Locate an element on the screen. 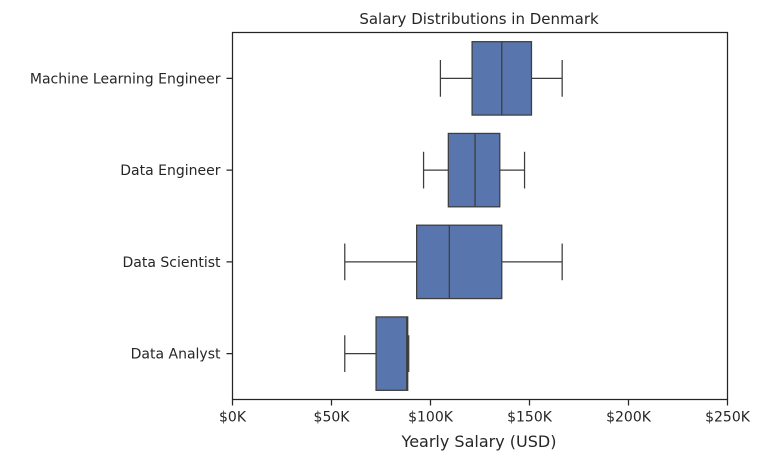 The image size is (762, 463). y-tick-label: Machine Learning Engineer is located at coordinates (125, 79).